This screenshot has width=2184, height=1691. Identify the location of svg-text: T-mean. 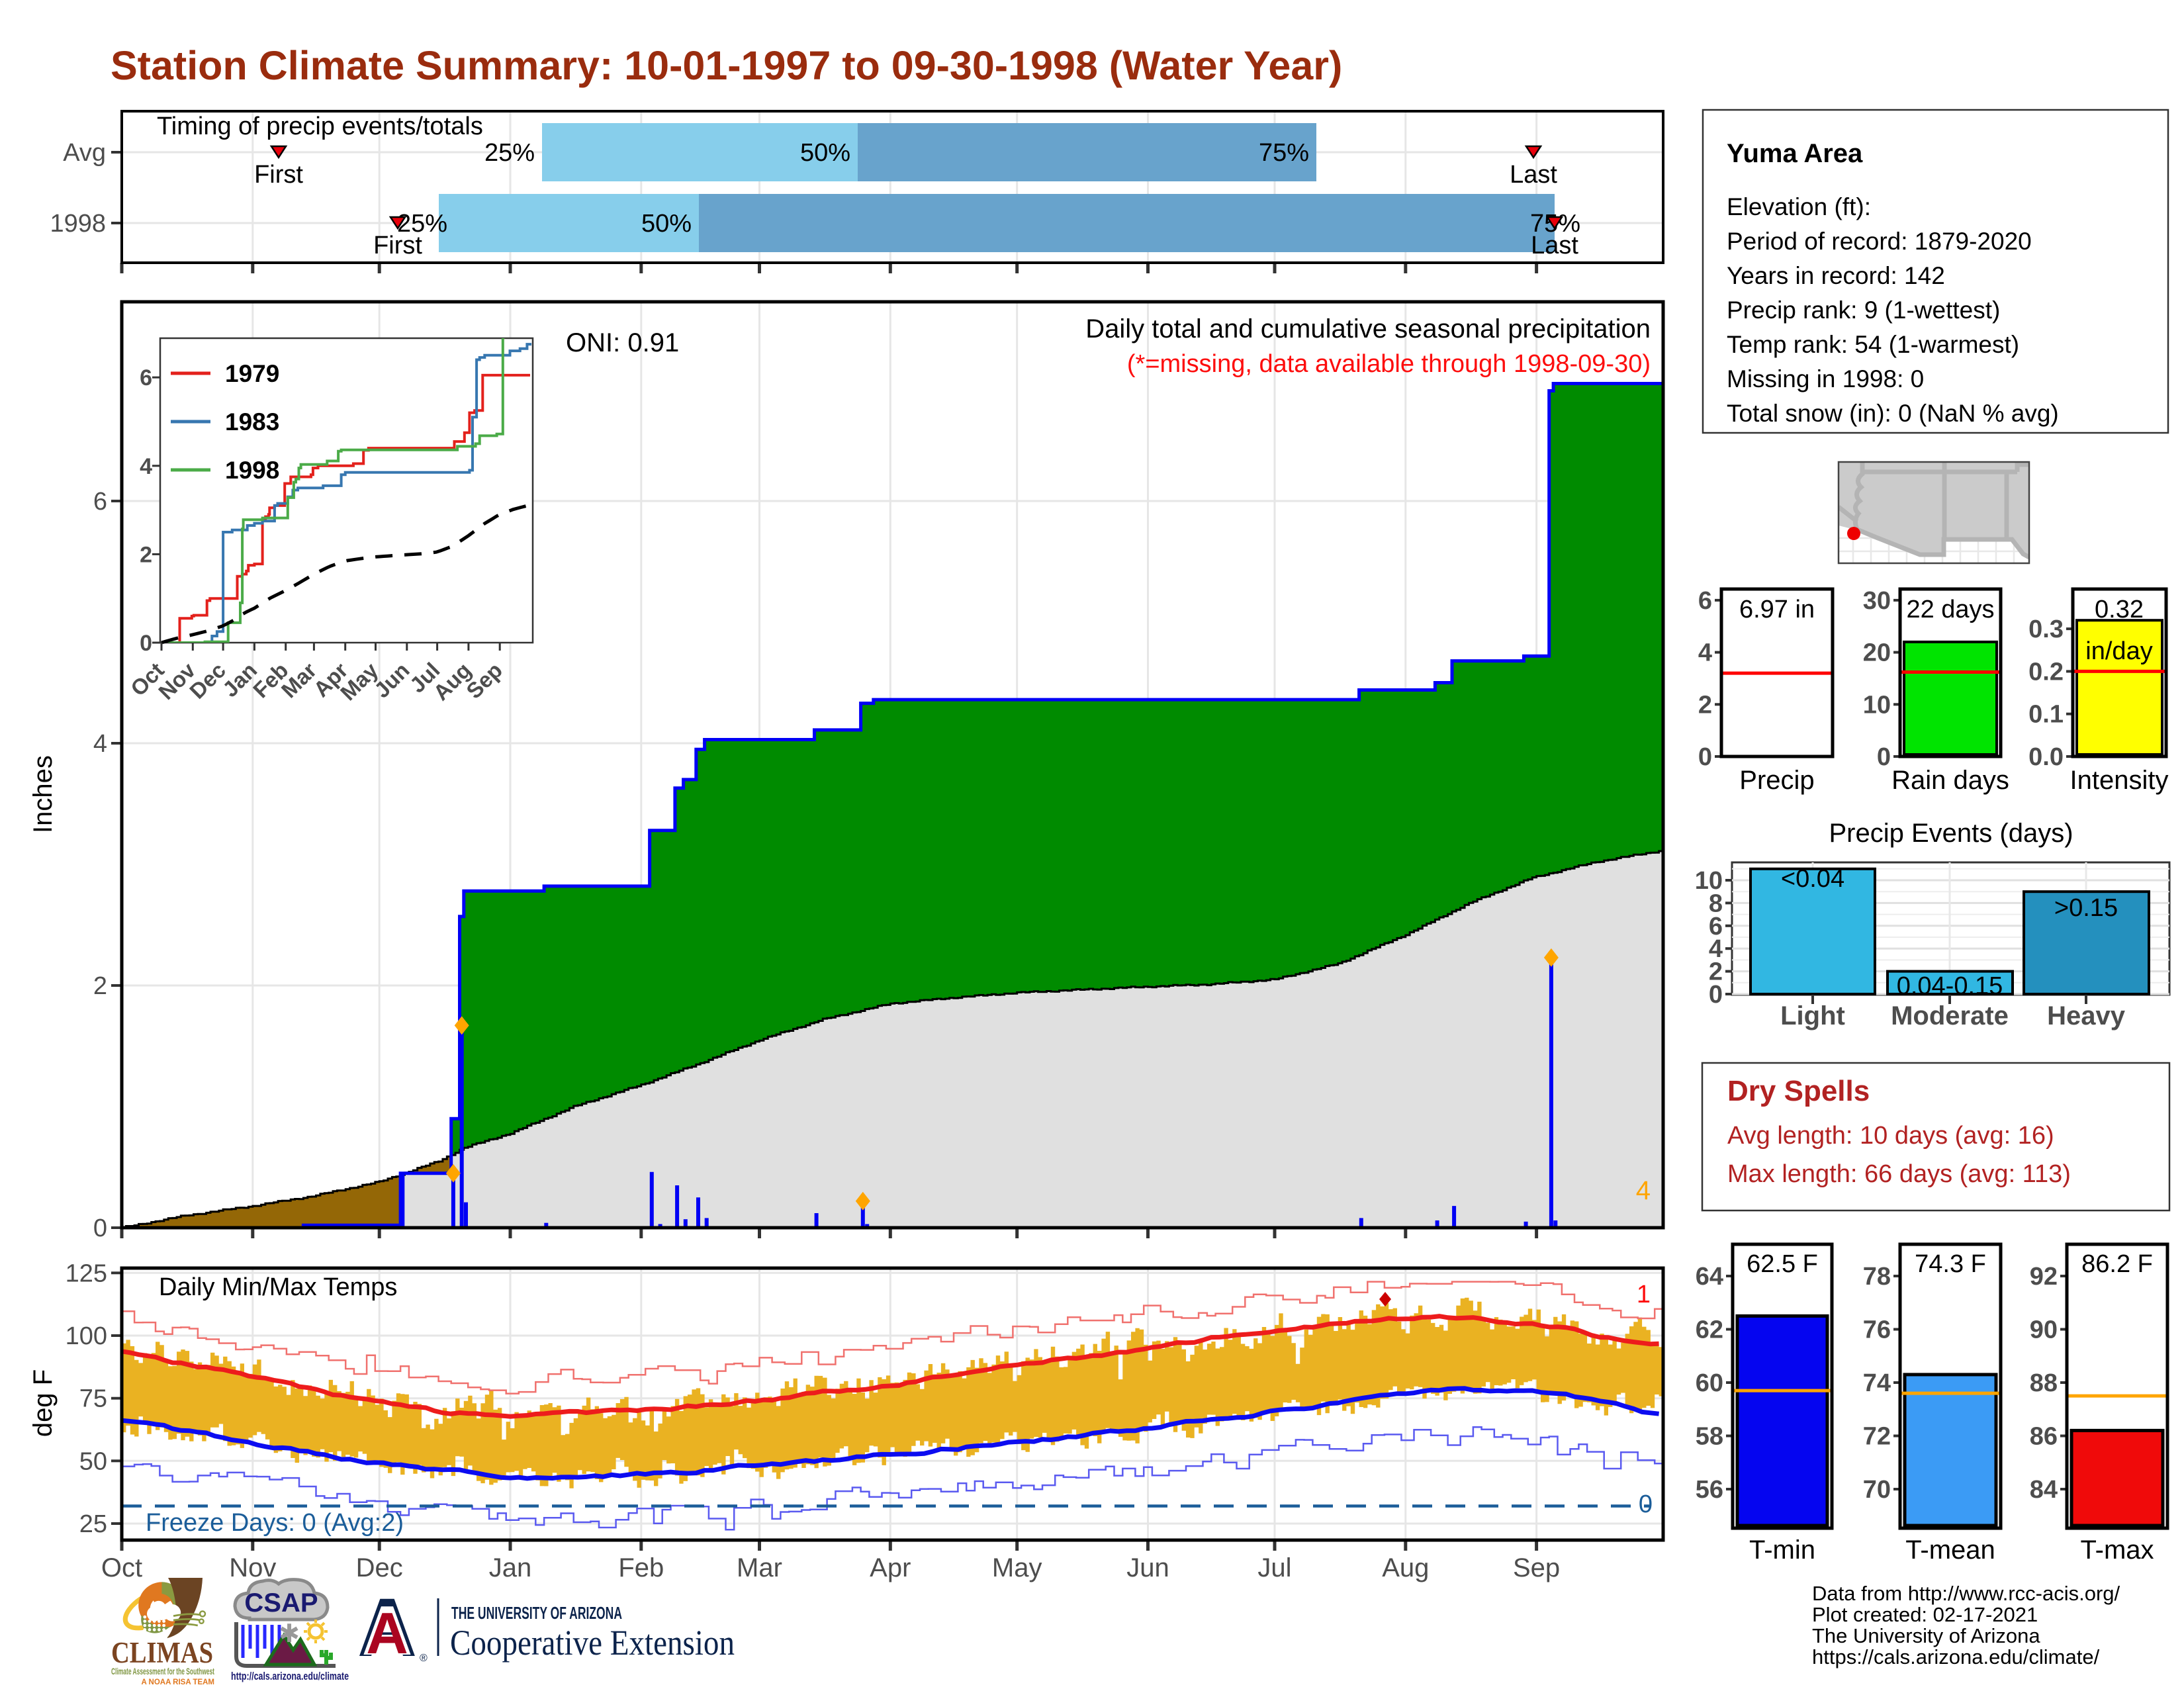
(1950, 1550).